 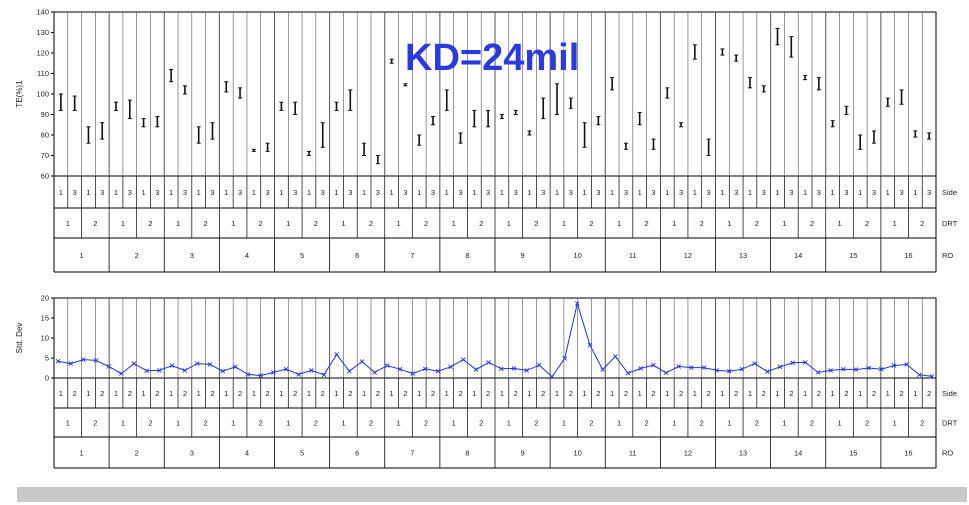 What do you see at coordinates (743, 255) in the screenshot?
I see `ro-cell-label: 13` at bounding box center [743, 255].